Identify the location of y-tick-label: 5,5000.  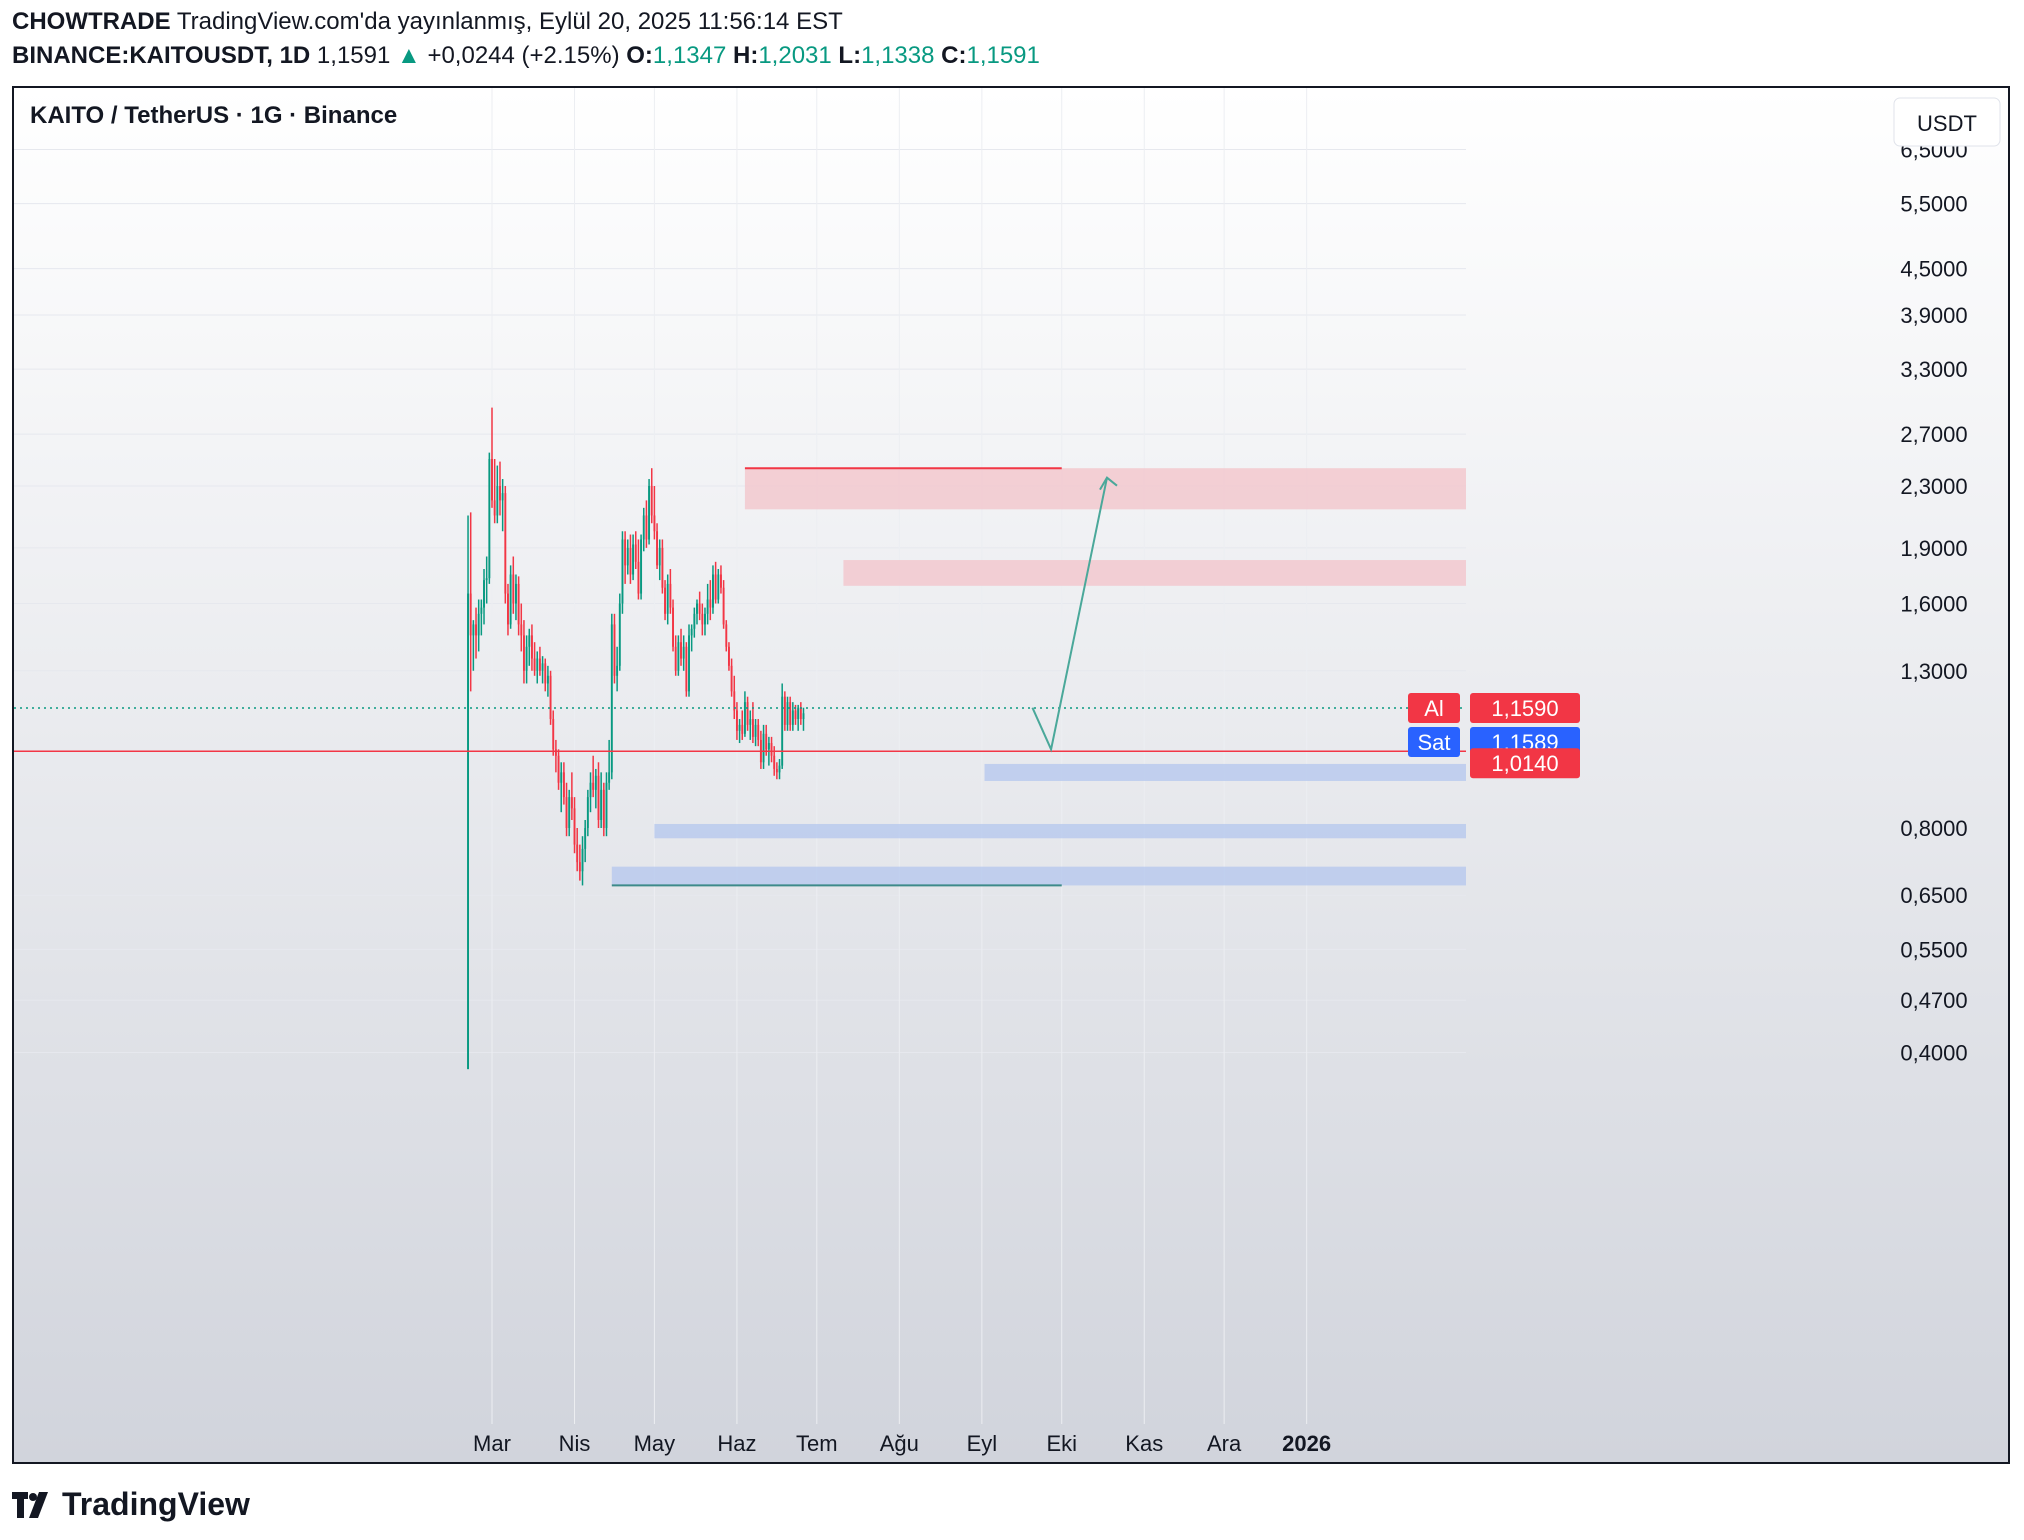
(1933, 204).